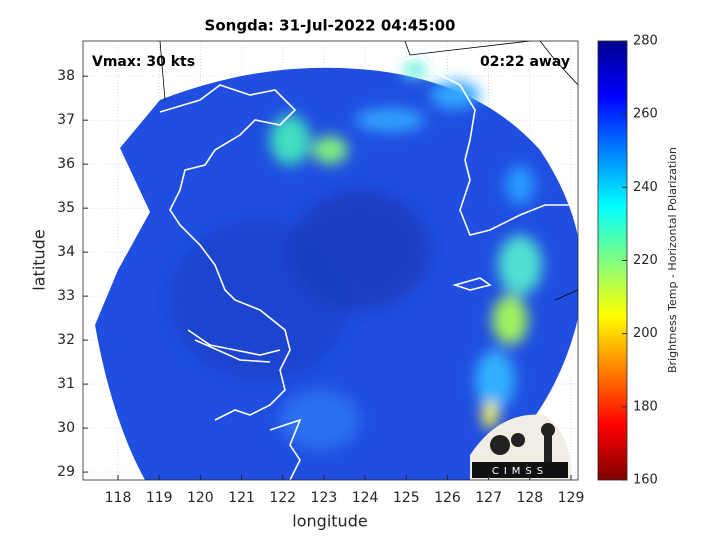  What do you see at coordinates (66, 428) in the screenshot?
I see `y-tick-label: 30` at bounding box center [66, 428].